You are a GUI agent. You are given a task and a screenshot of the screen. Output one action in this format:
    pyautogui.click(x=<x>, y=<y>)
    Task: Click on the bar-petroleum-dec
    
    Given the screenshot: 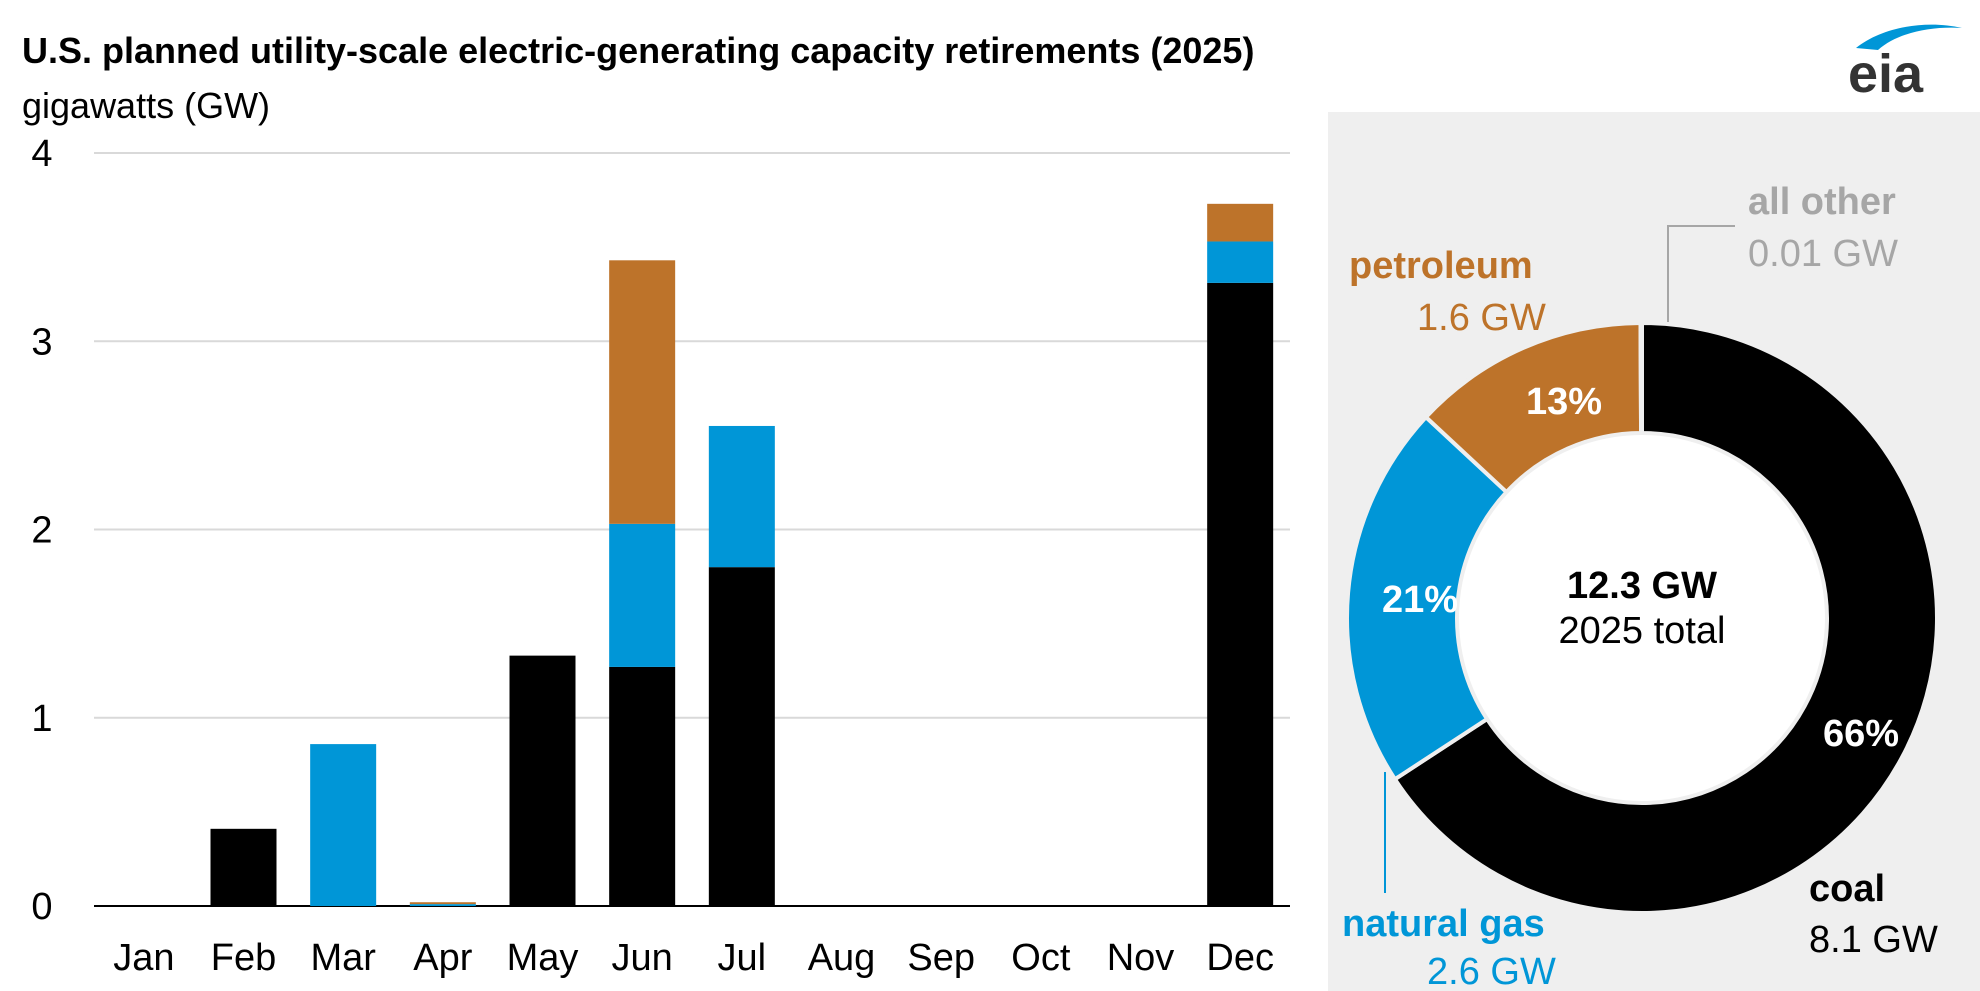 What is the action you would take?
    pyautogui.click(x=1240, y=222)
    